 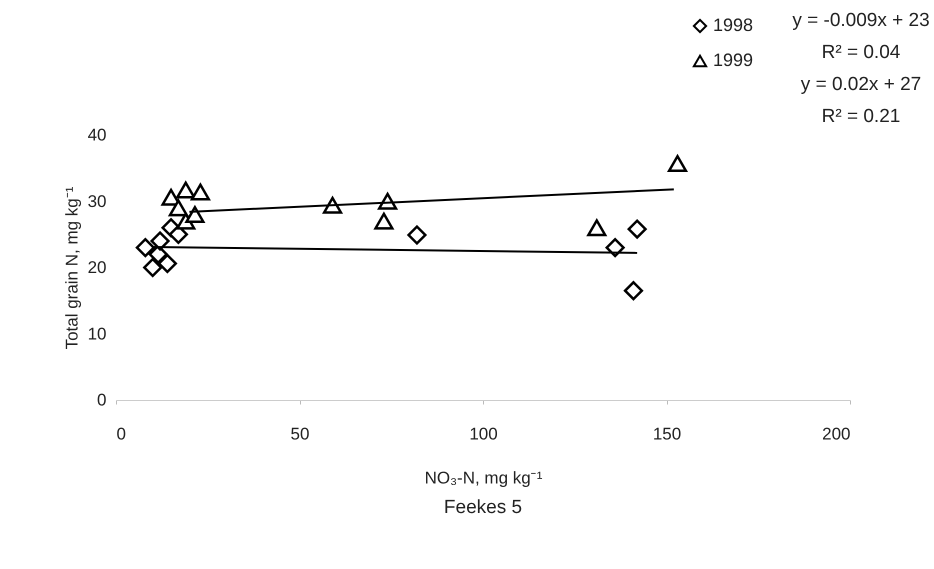 What do you see at coordinates (483, 434) in the screenshot?
I see `x-tick-label: 100` at bounding box center [483, 434].